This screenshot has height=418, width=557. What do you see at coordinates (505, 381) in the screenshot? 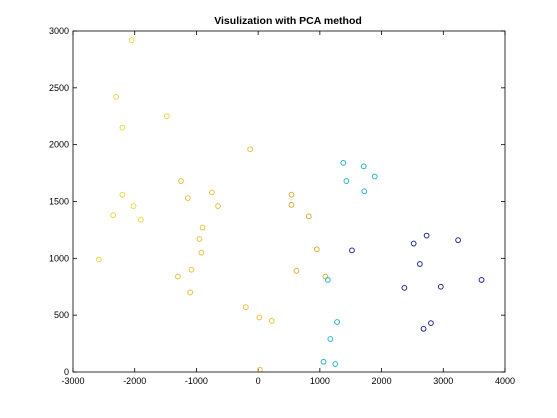
I see `x-tick-label: 4000` at bounding box center [505, 381].